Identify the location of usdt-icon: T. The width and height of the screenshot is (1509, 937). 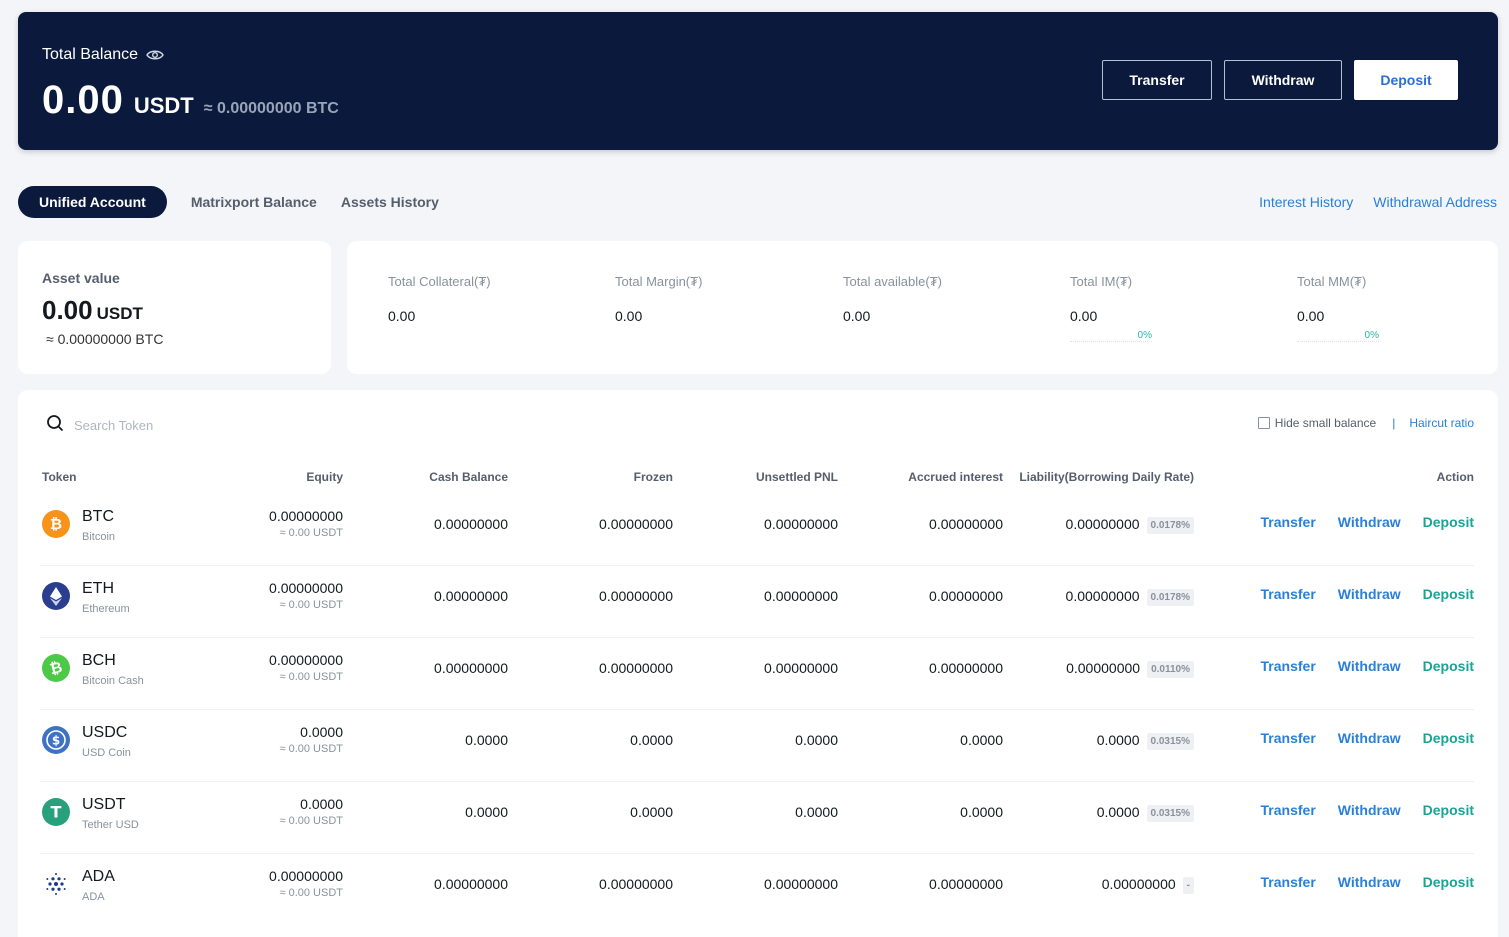
(56, 812).